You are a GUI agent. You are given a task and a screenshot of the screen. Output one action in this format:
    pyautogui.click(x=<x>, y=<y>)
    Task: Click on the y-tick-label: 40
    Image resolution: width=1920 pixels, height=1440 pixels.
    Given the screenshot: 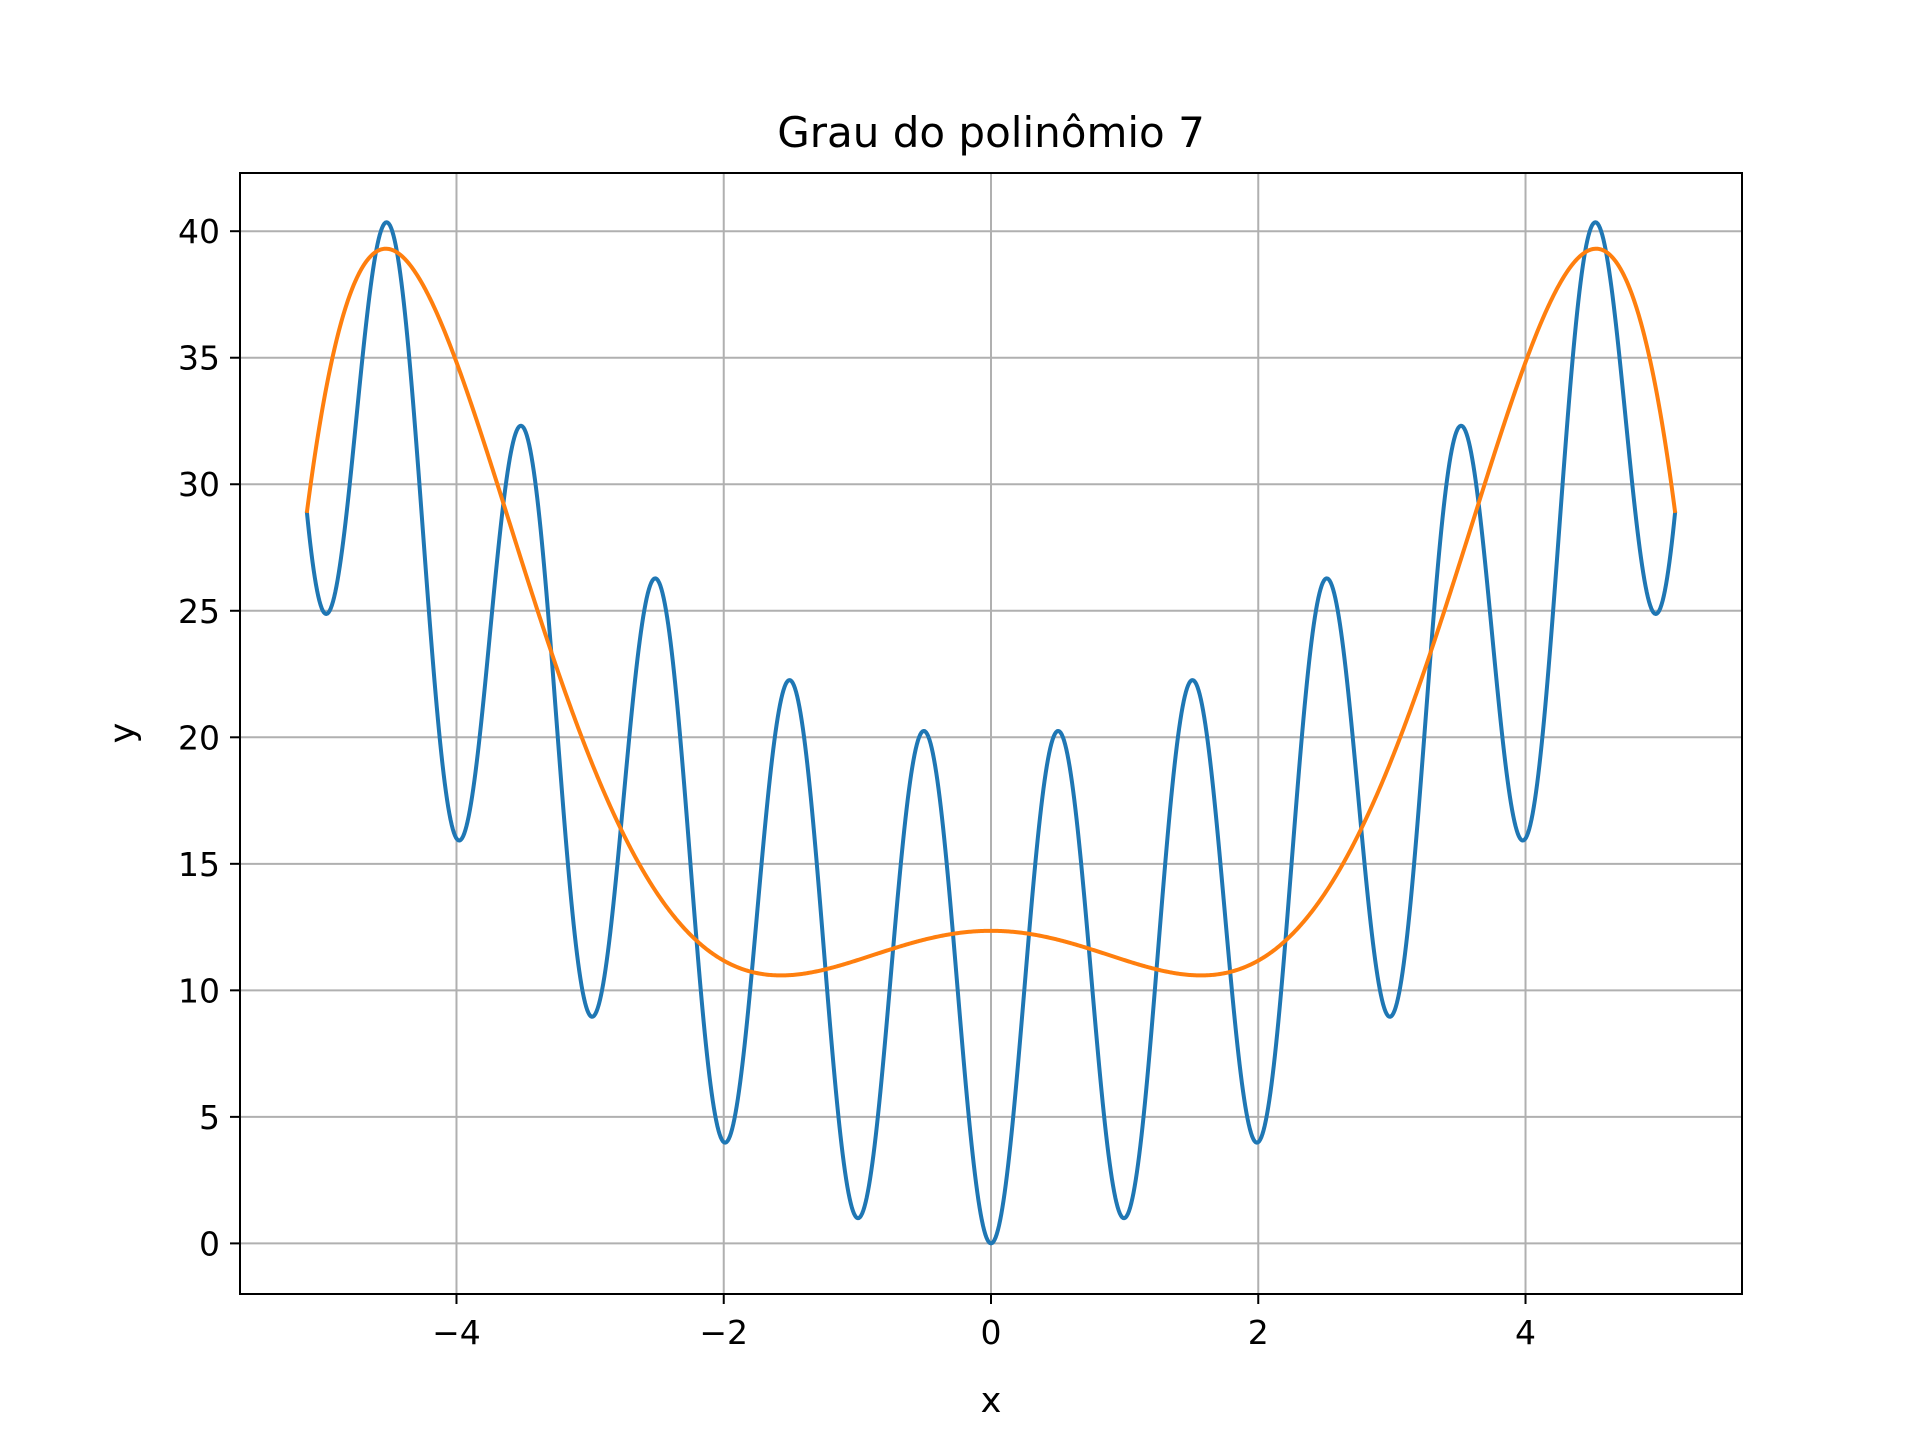 What is the action you would take?
    pyautogui.click(x=199, y=231)
    